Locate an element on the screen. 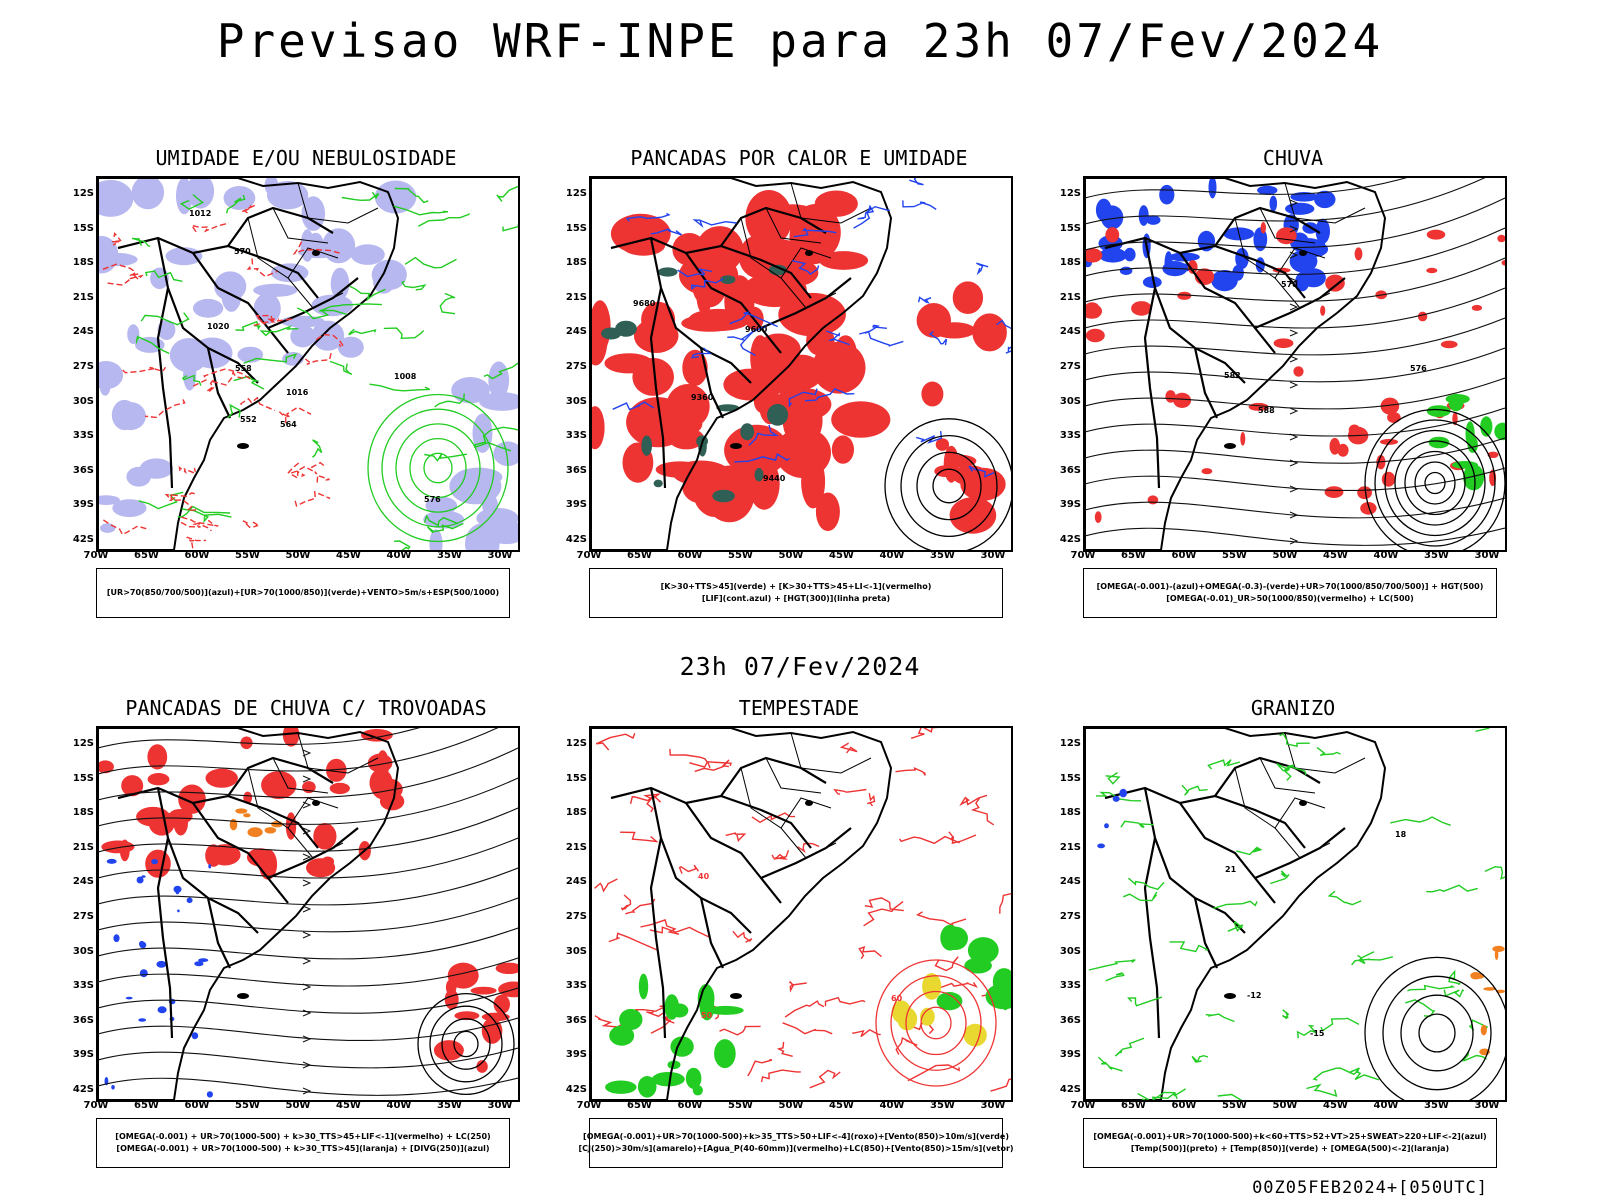  contour-label: 558 is located at coordinates (243, 368).